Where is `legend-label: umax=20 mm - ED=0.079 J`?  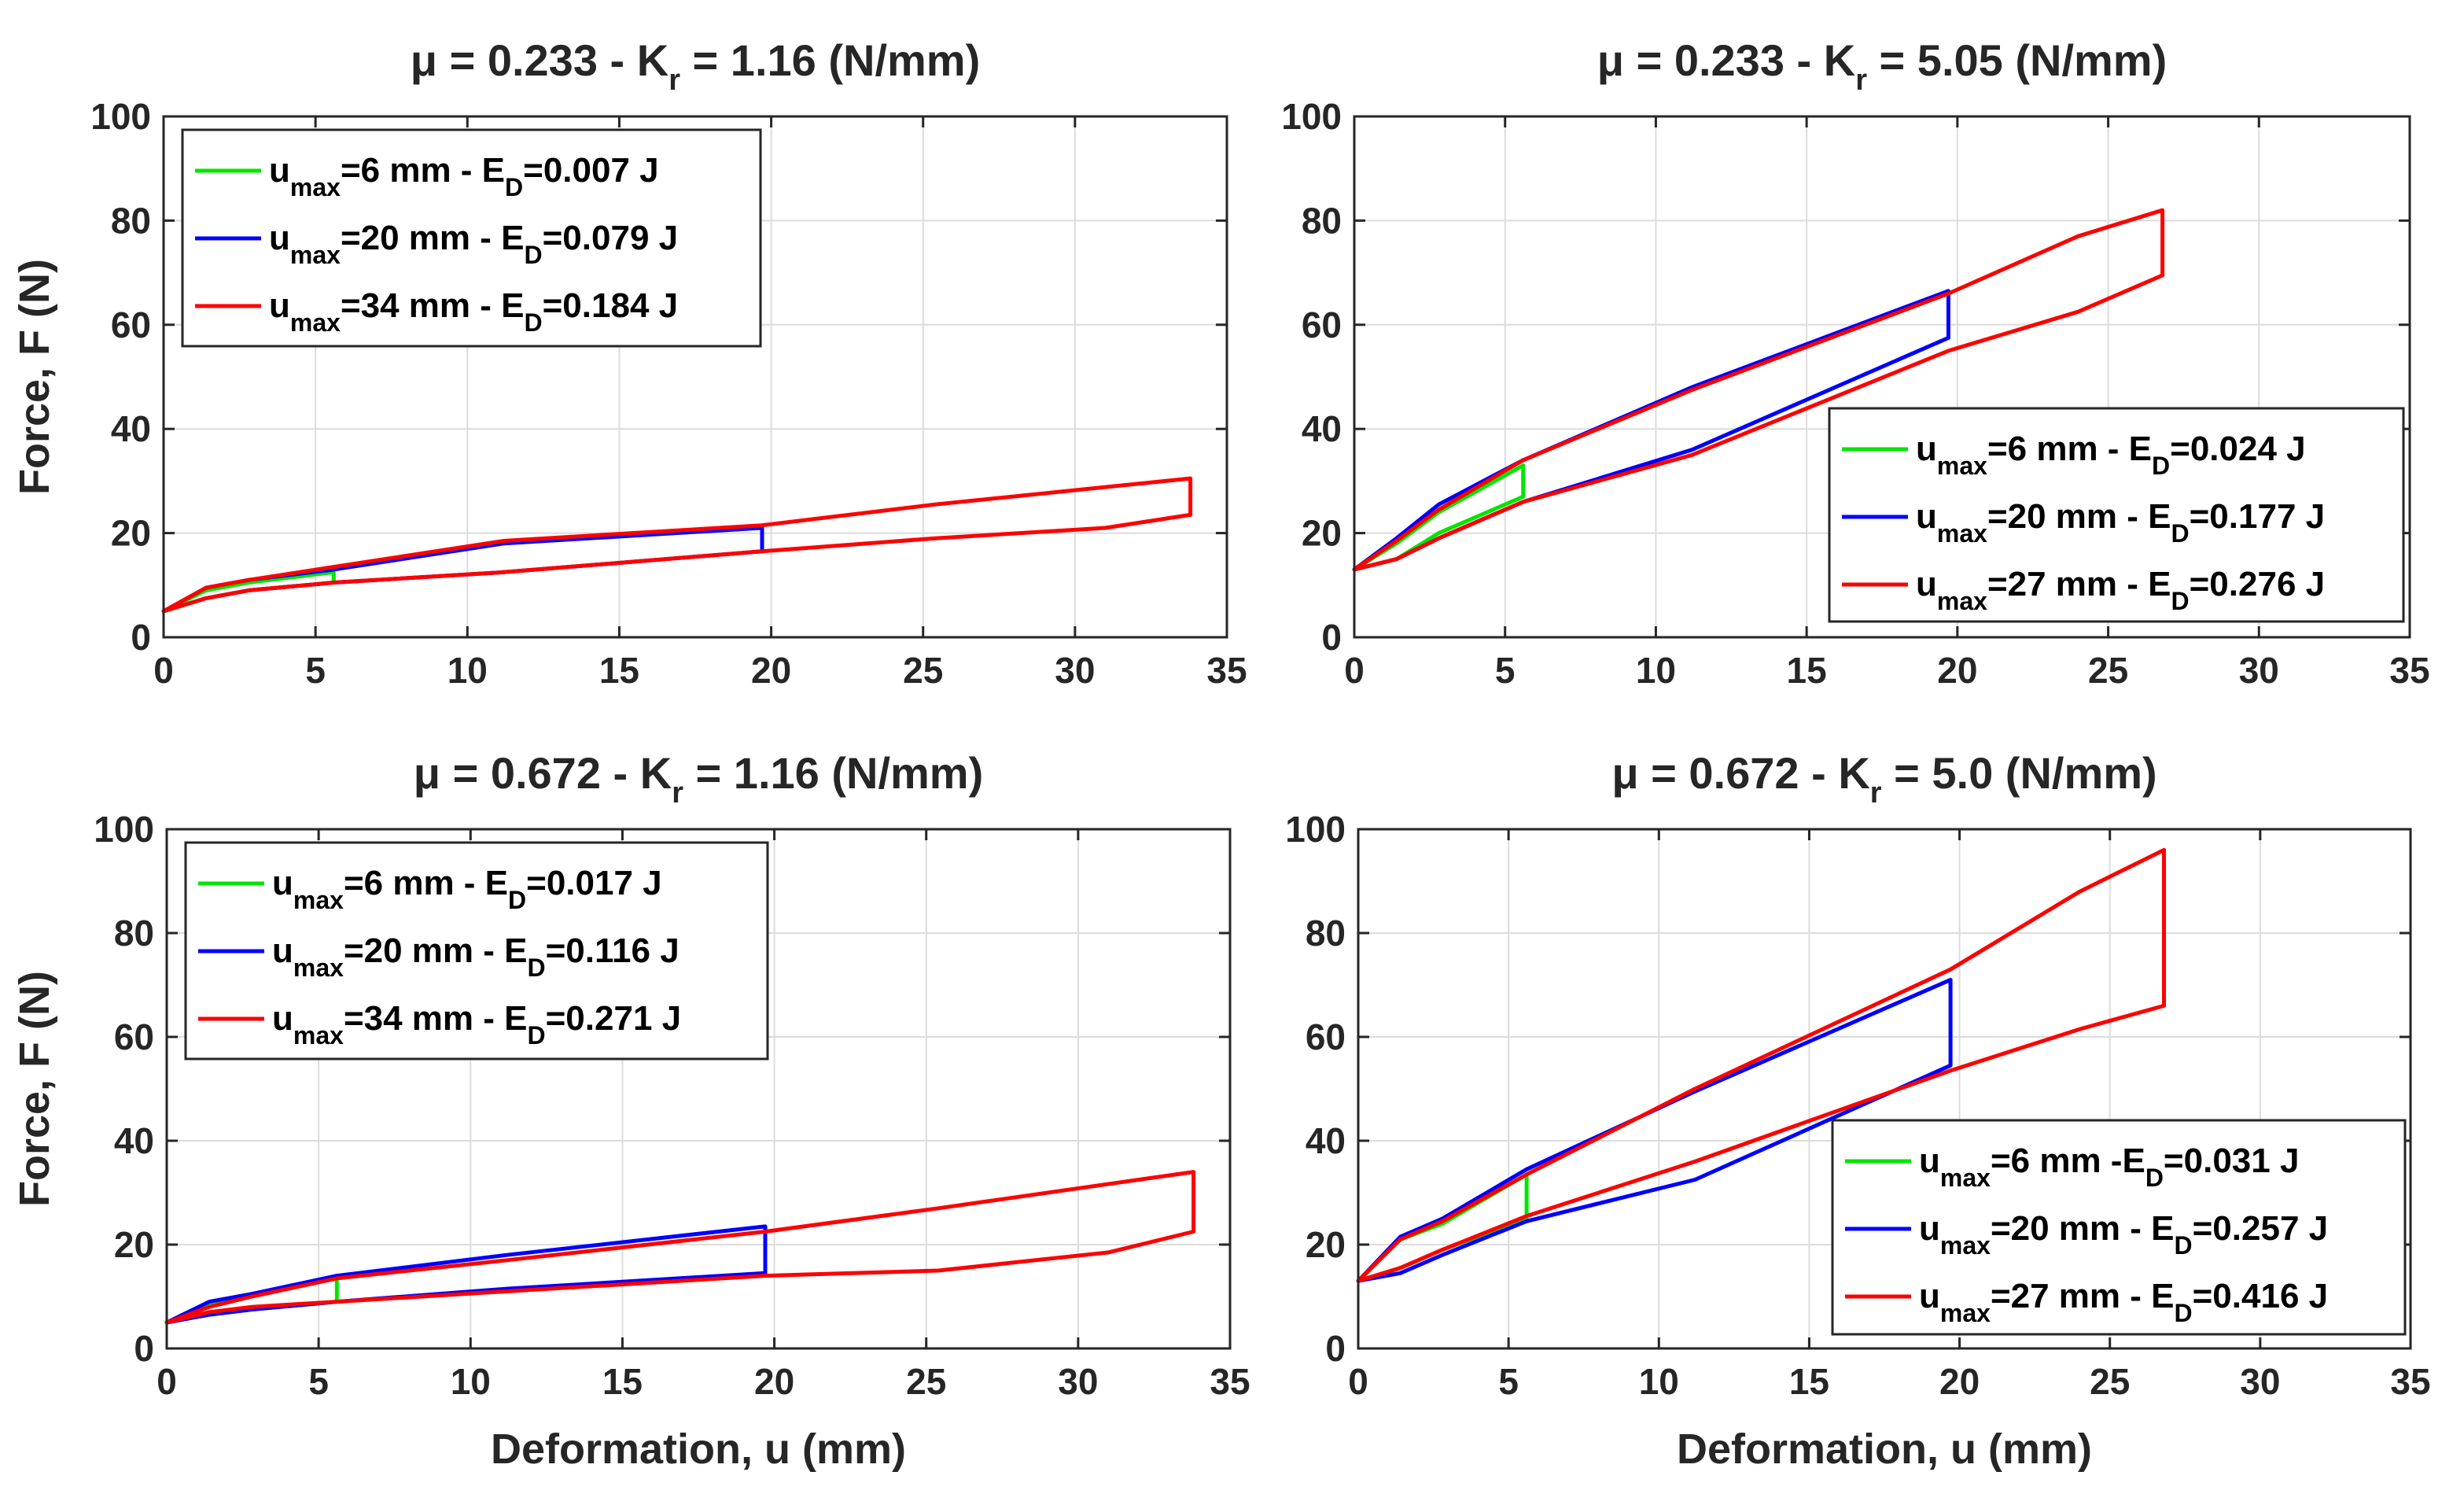
legend-label: umax=20 mm - ED=0.079 J is located at coordinates (473, 244).